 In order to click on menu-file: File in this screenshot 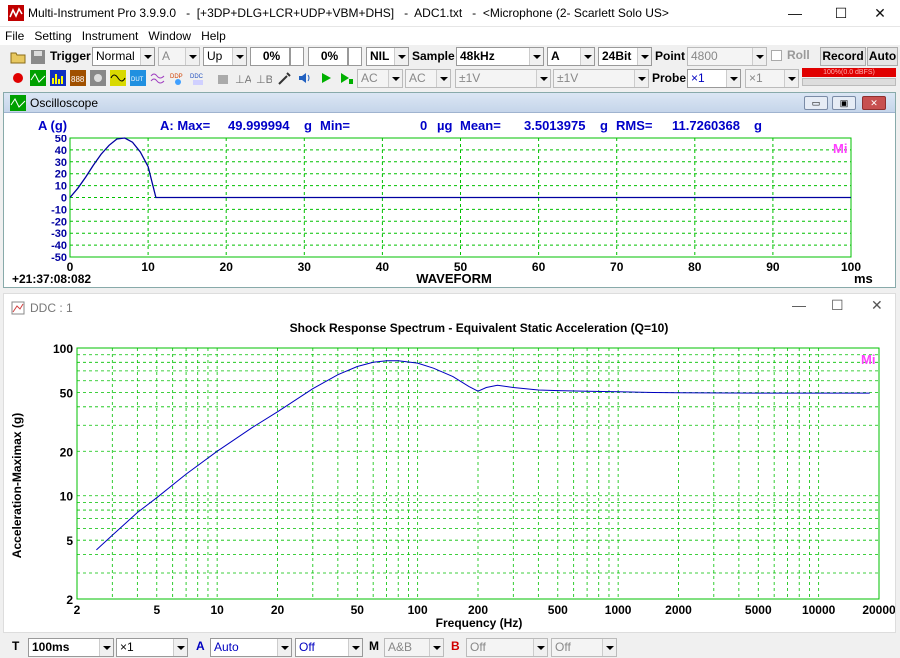, I will do `click(15, 36)`.